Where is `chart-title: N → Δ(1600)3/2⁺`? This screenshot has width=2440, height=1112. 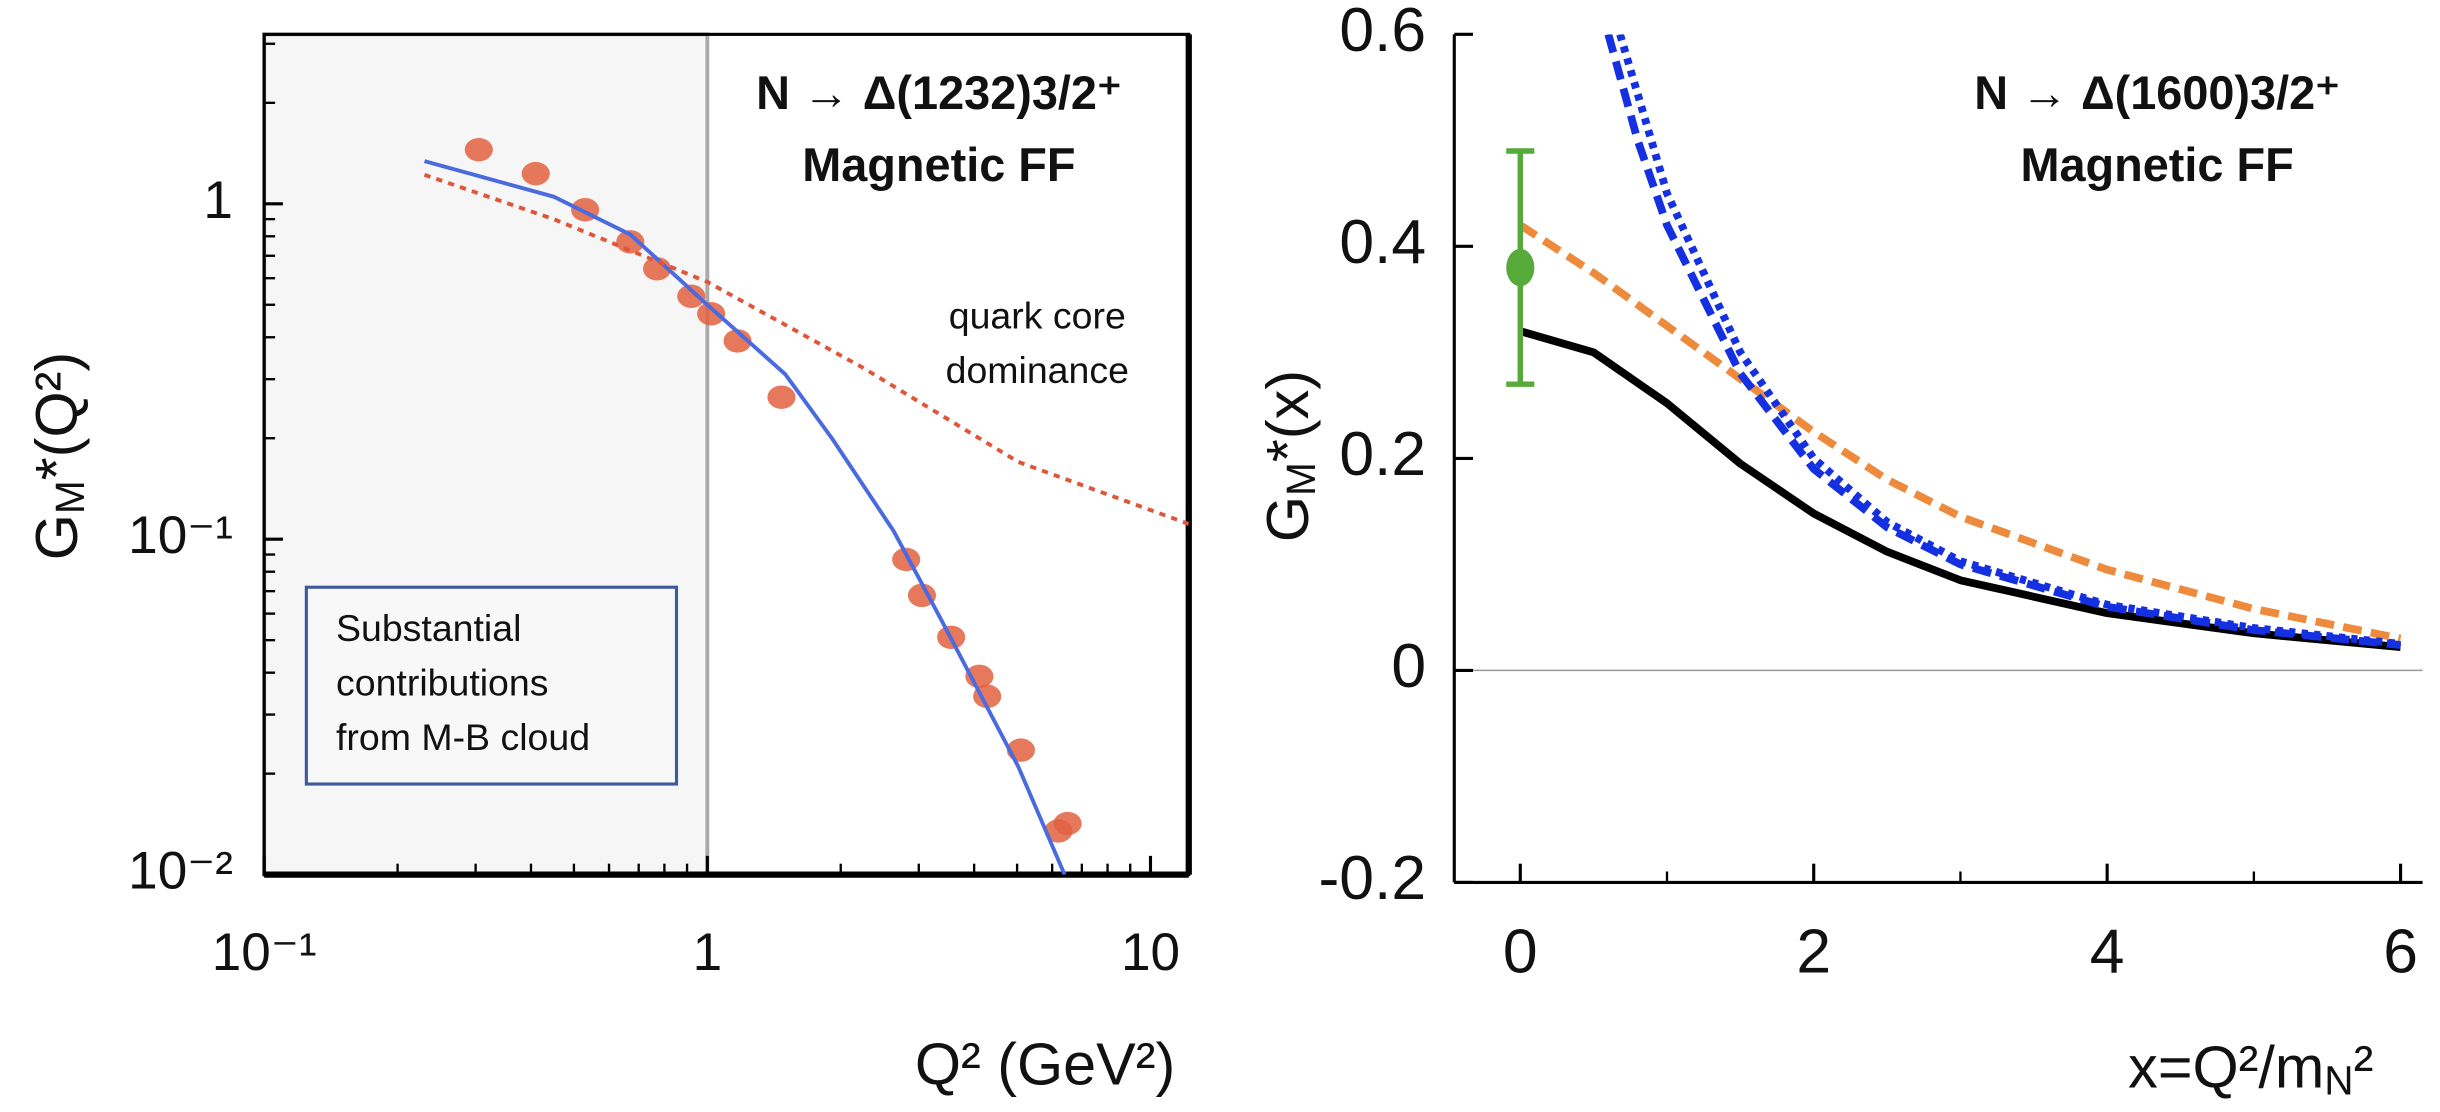 chart-title: N → Δ(1600)3/2⁺ is located at coordinates (2157, 93).